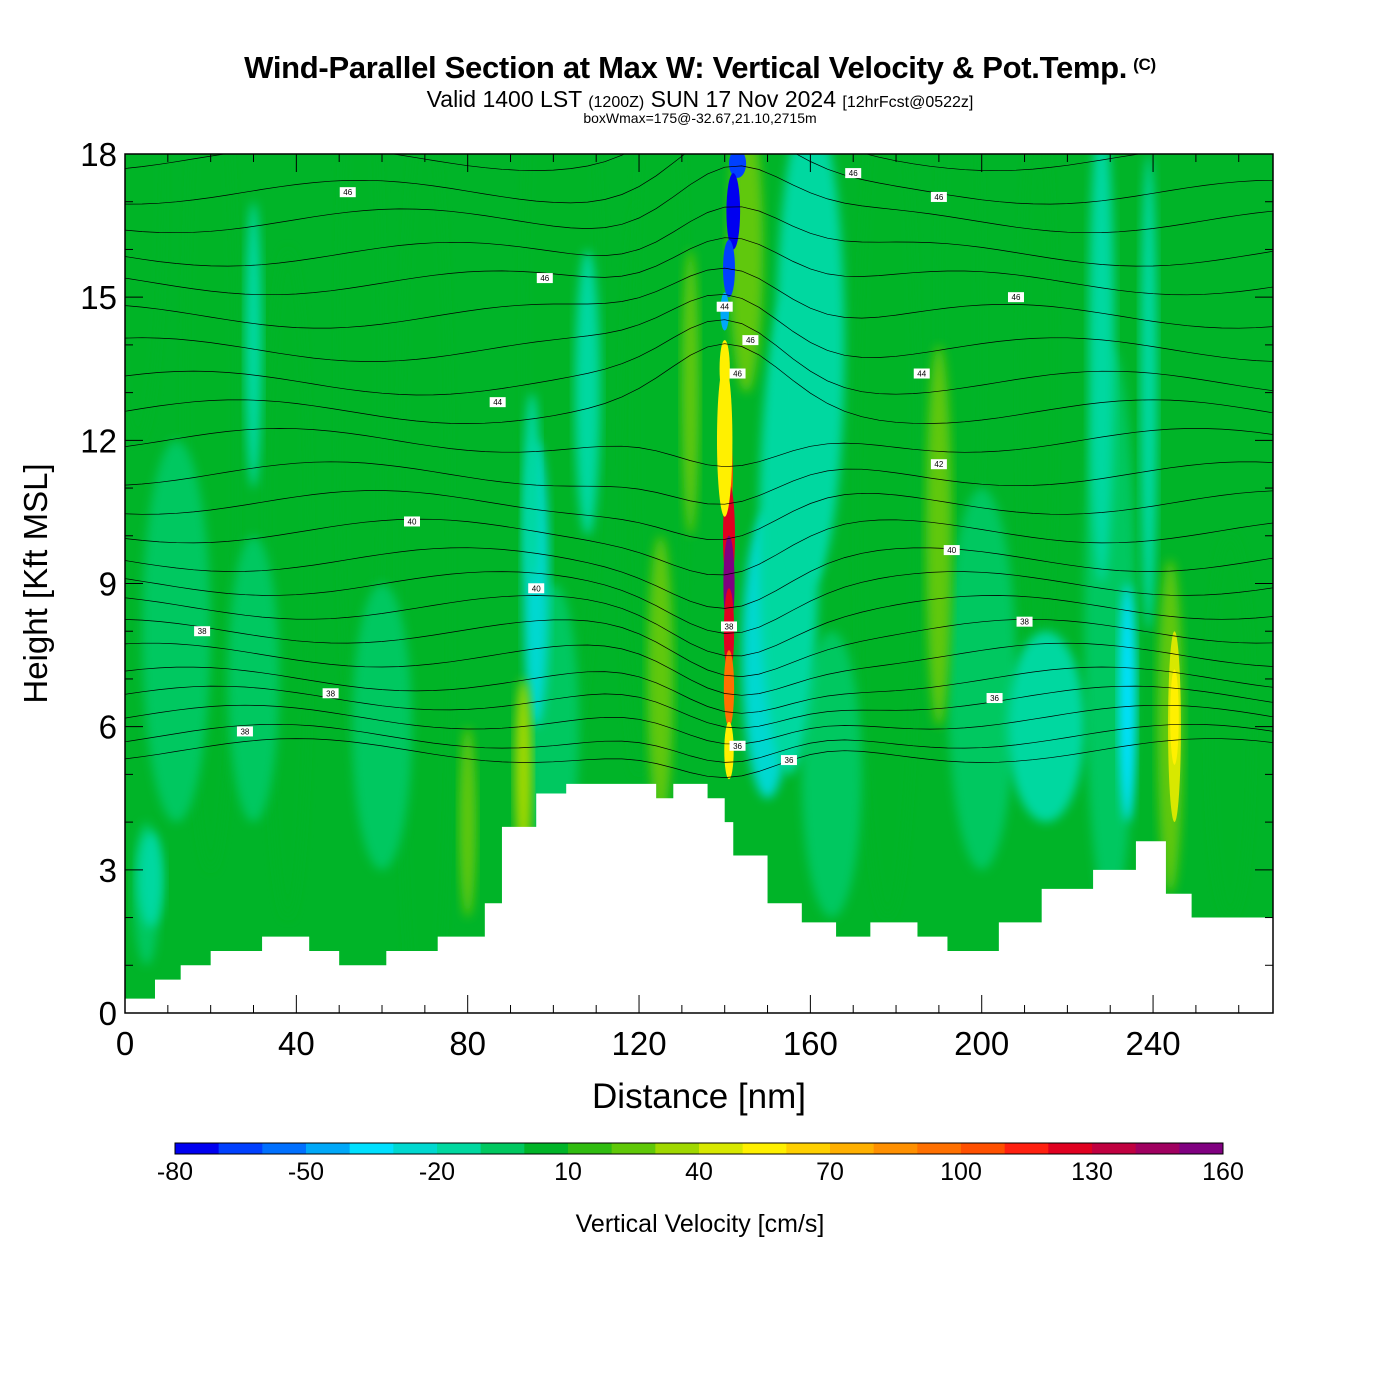 This screenshot has width=1400, height=1400. I want to click on y-tick-label: 18, so click(98, 154).